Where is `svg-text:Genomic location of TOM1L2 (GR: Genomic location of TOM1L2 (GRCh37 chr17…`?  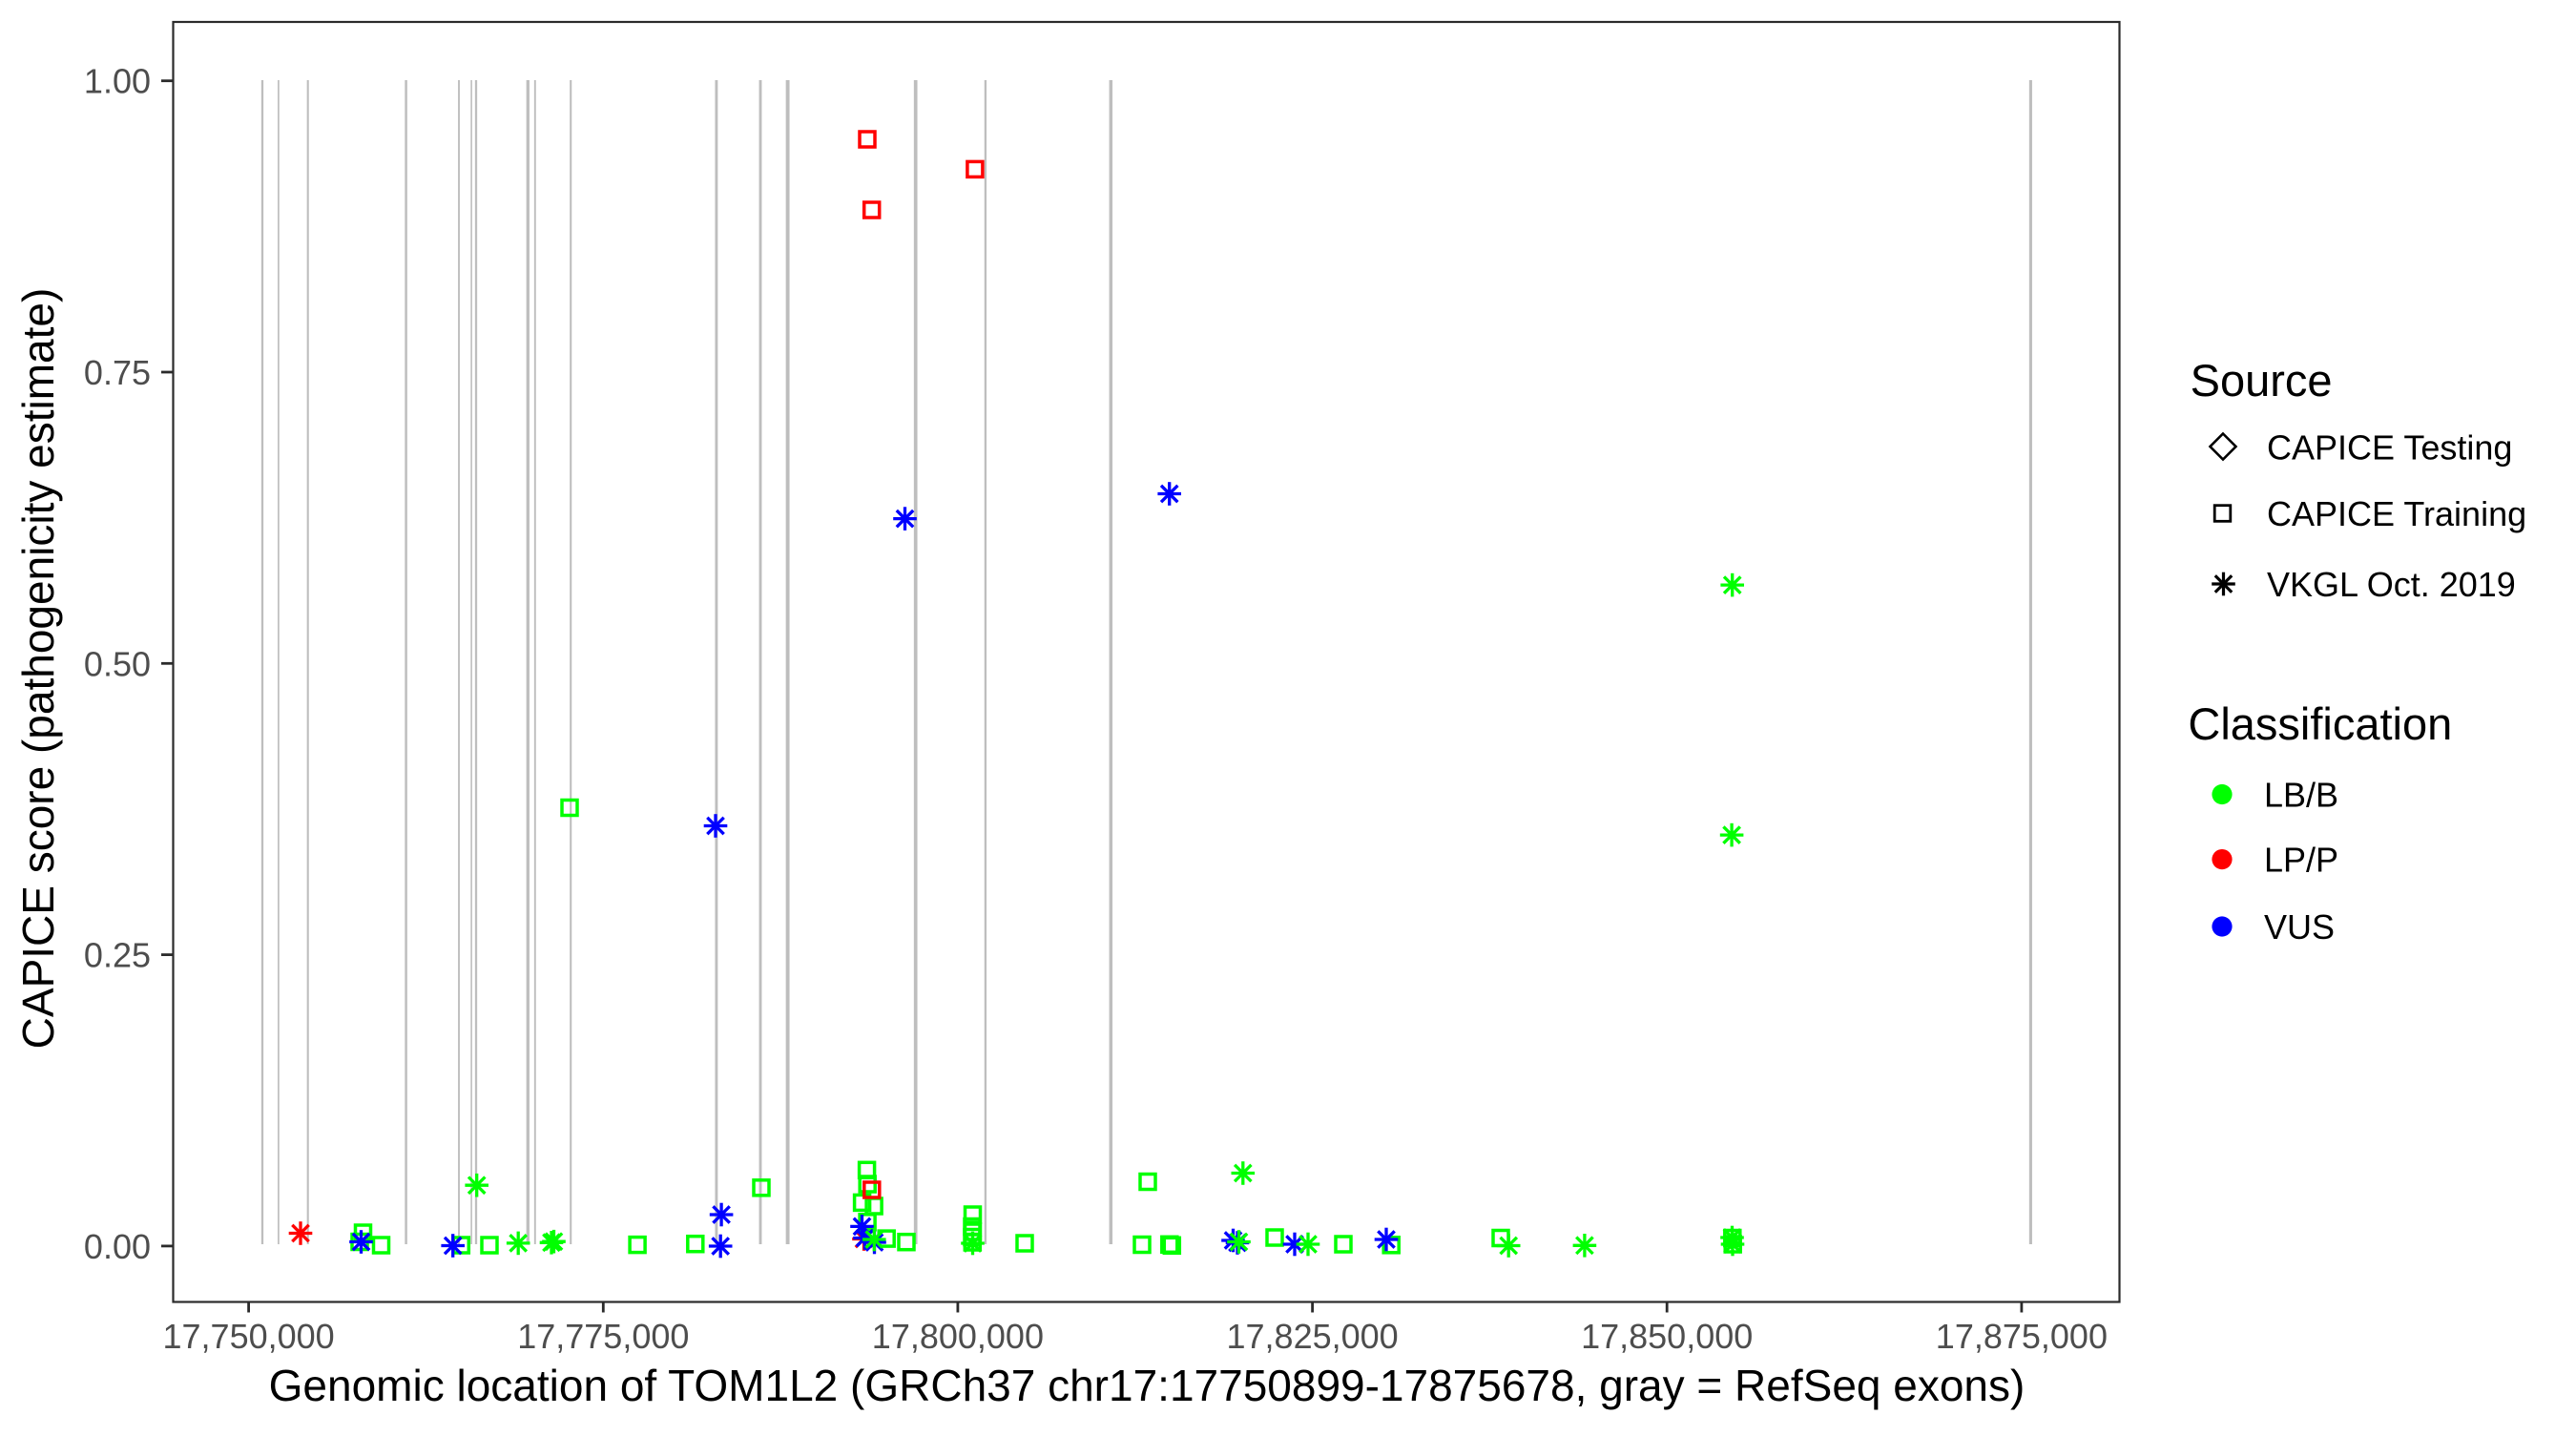
svg-text:Genomic location of TOM1L2 (GR: Genomic location of TOM1L2 (GRCh37 chr17… is located at coordinates (1147, 1385).